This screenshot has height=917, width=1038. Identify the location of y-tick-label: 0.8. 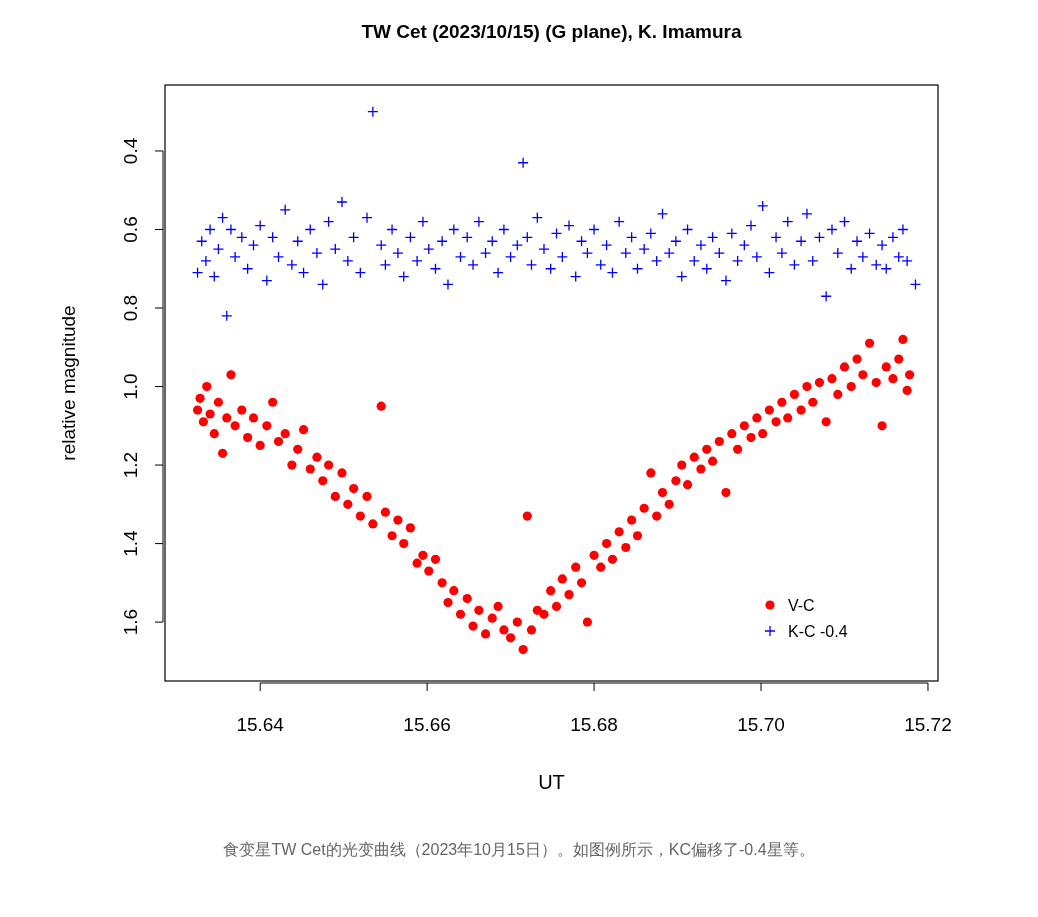
(130, 308).